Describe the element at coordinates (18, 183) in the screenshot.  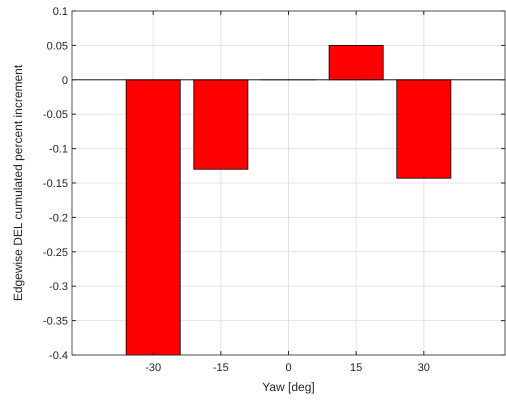
I see `y-axis-title: Edgewise DEL cumulated percent increment` at that location.